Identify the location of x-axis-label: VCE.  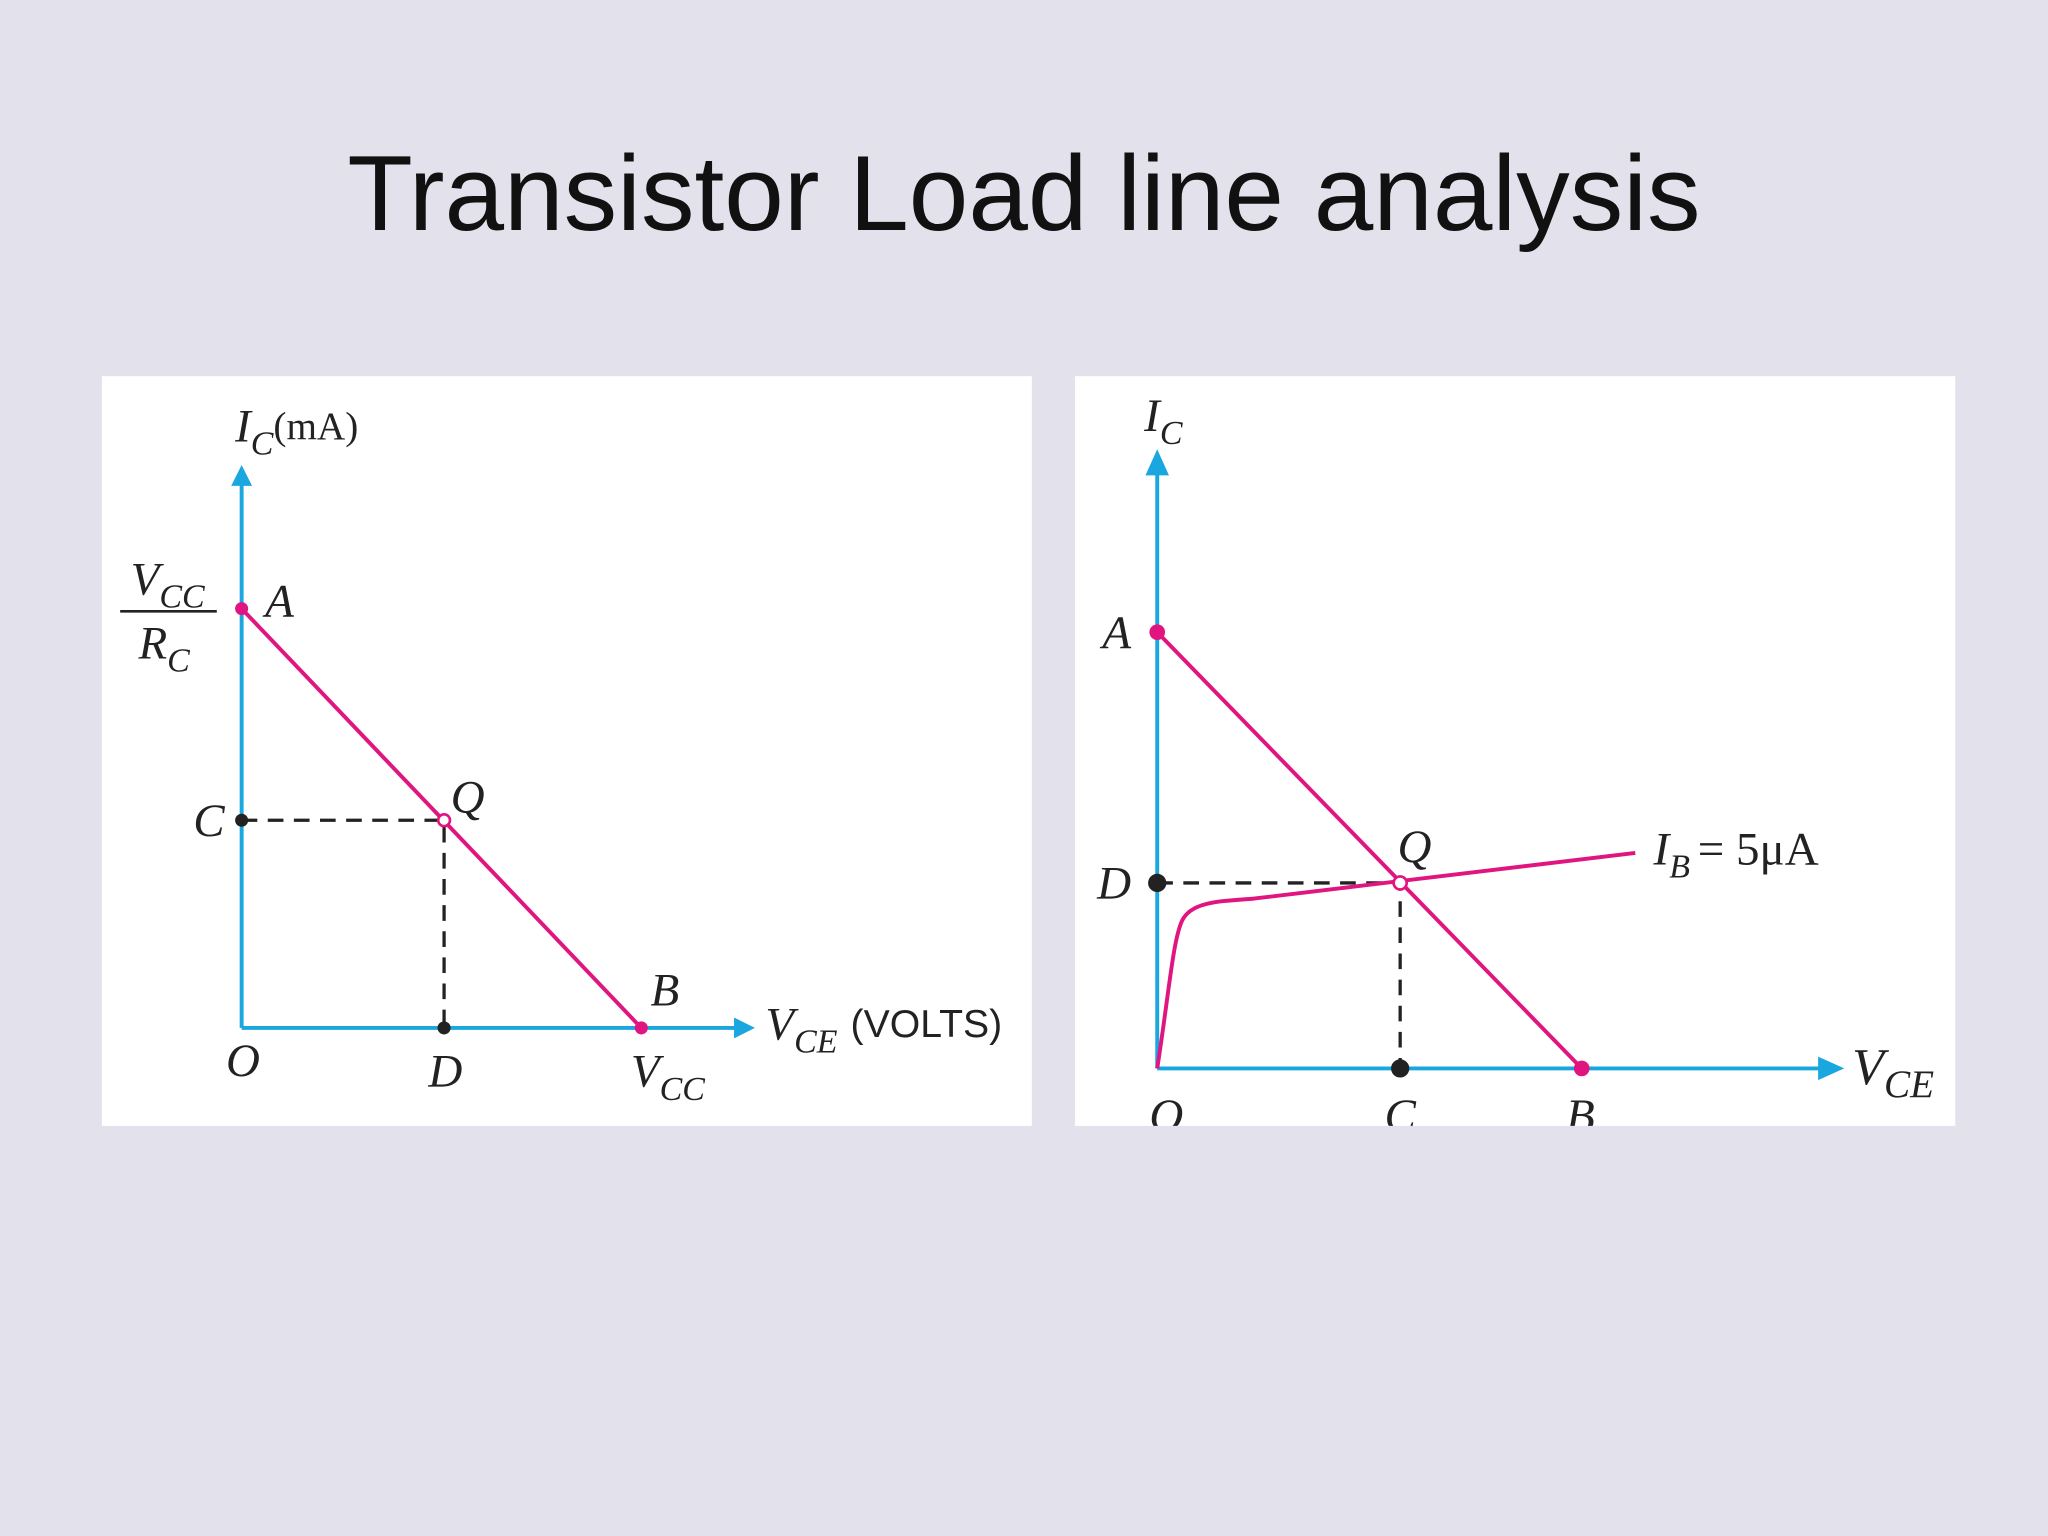
(1893, 1072).